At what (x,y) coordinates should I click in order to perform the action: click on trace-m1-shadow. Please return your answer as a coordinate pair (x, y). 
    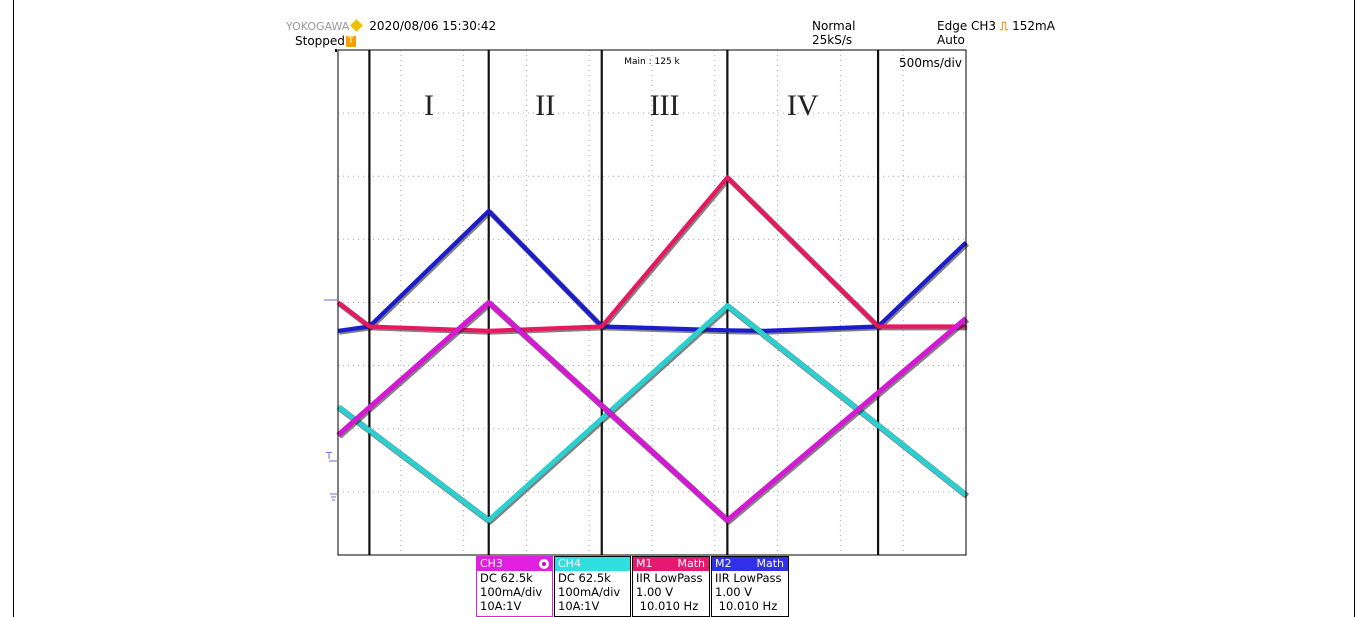
    Looking at the image, I should click on (652, 255).